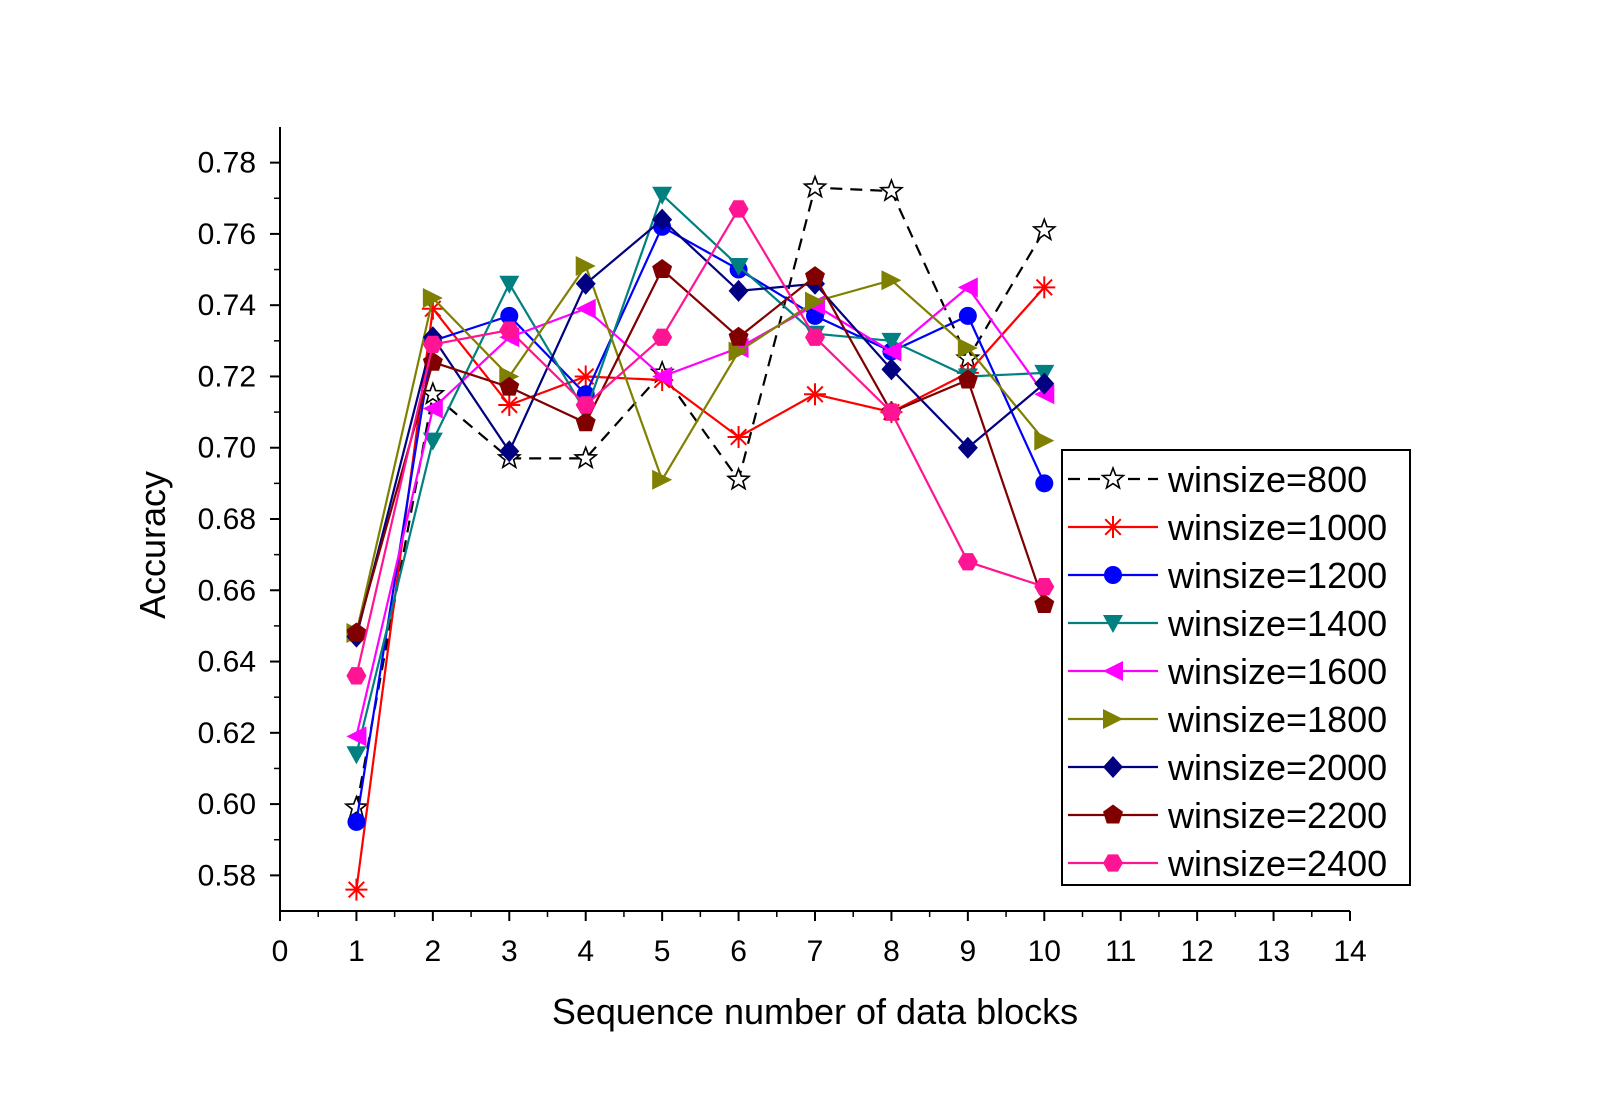 This screenshot has width=1600, height=1114. I want to click on x-tick-label: 10, so click(1044, 951).